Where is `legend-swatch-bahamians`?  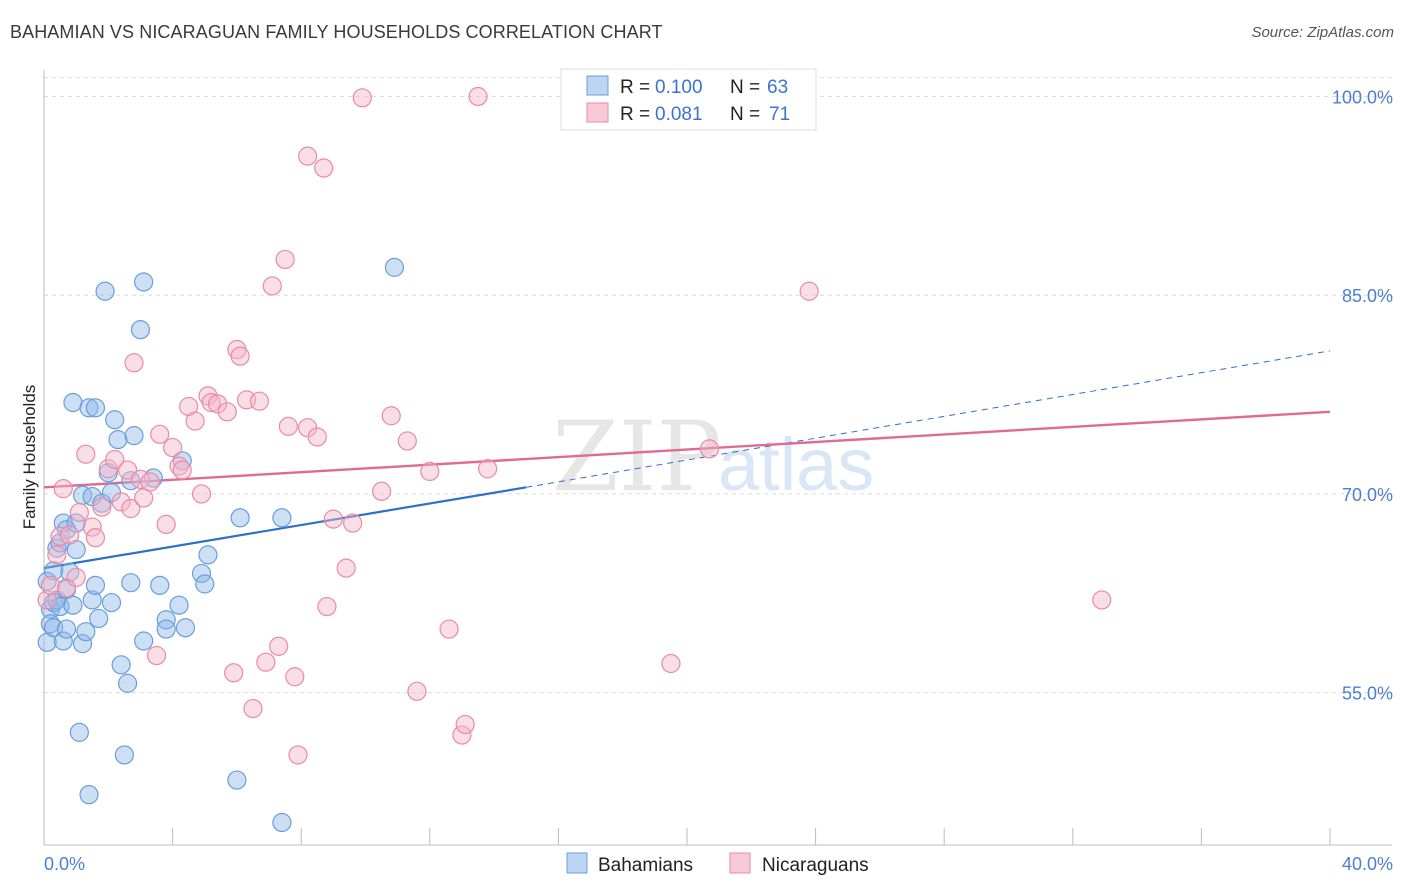 legend-swatch-bahamians is located at coordinates (597, 85).